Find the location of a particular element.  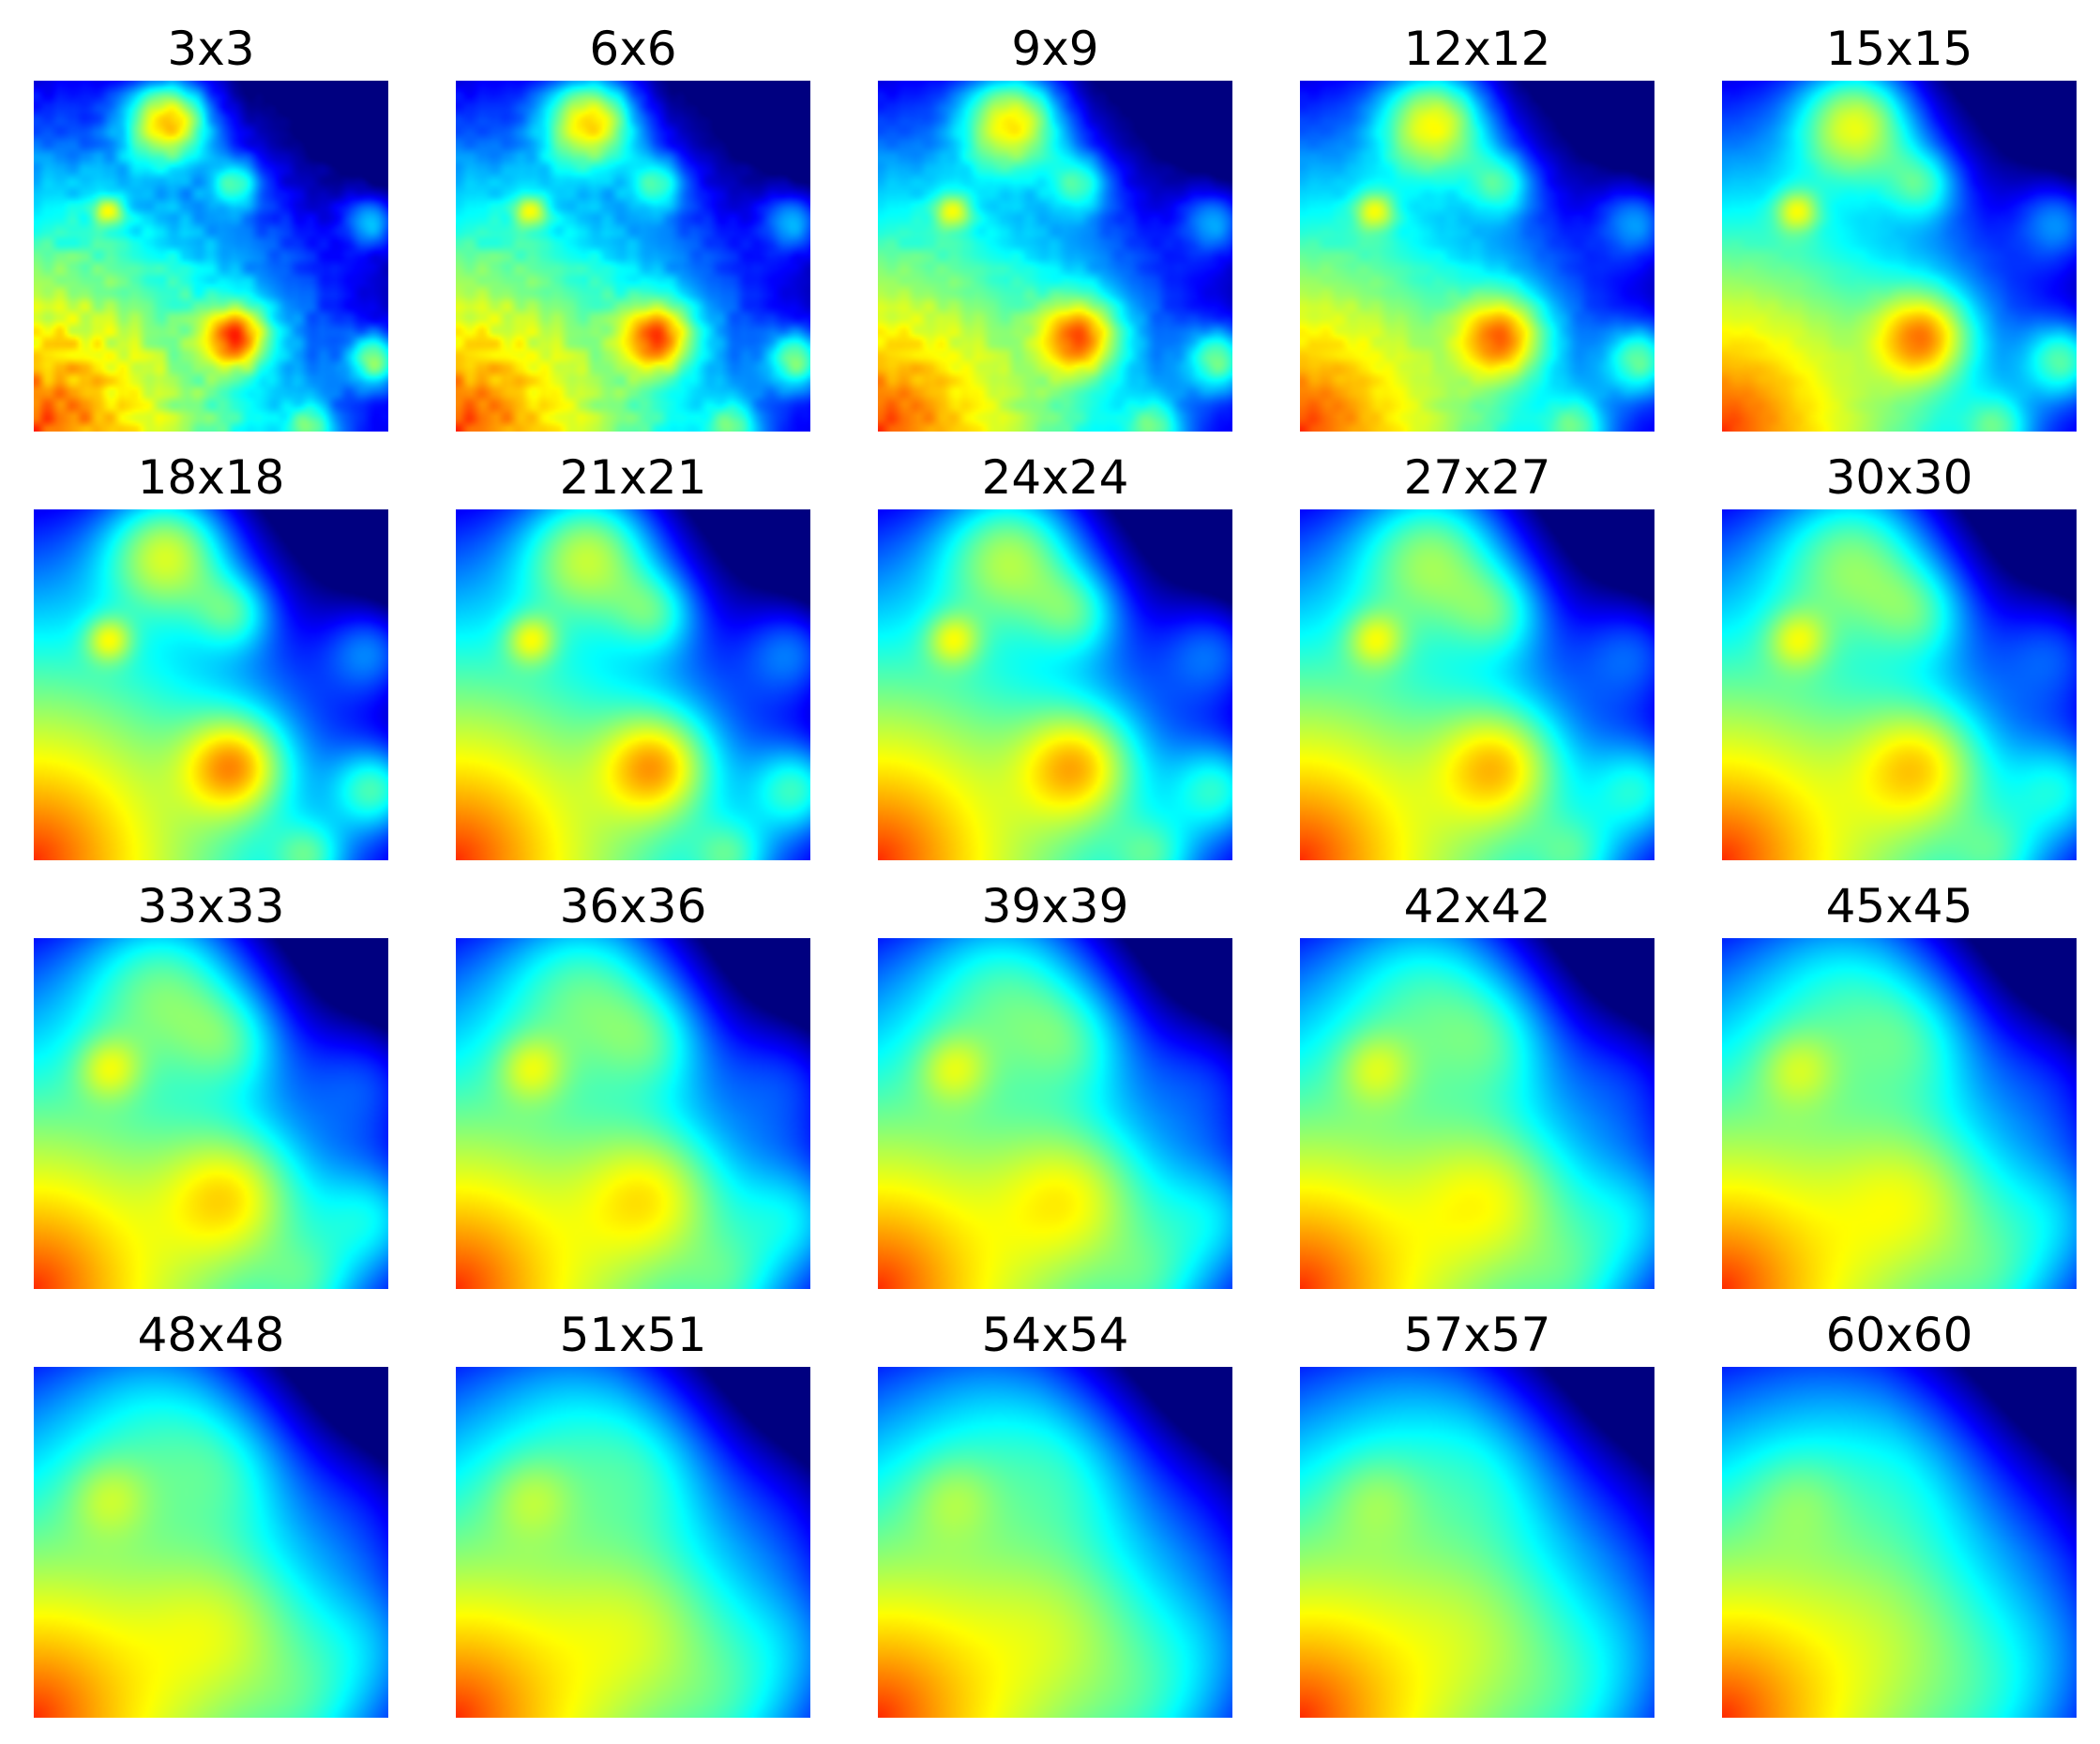

panel-title: 60x60 is located at coordinates (1899, 1335).